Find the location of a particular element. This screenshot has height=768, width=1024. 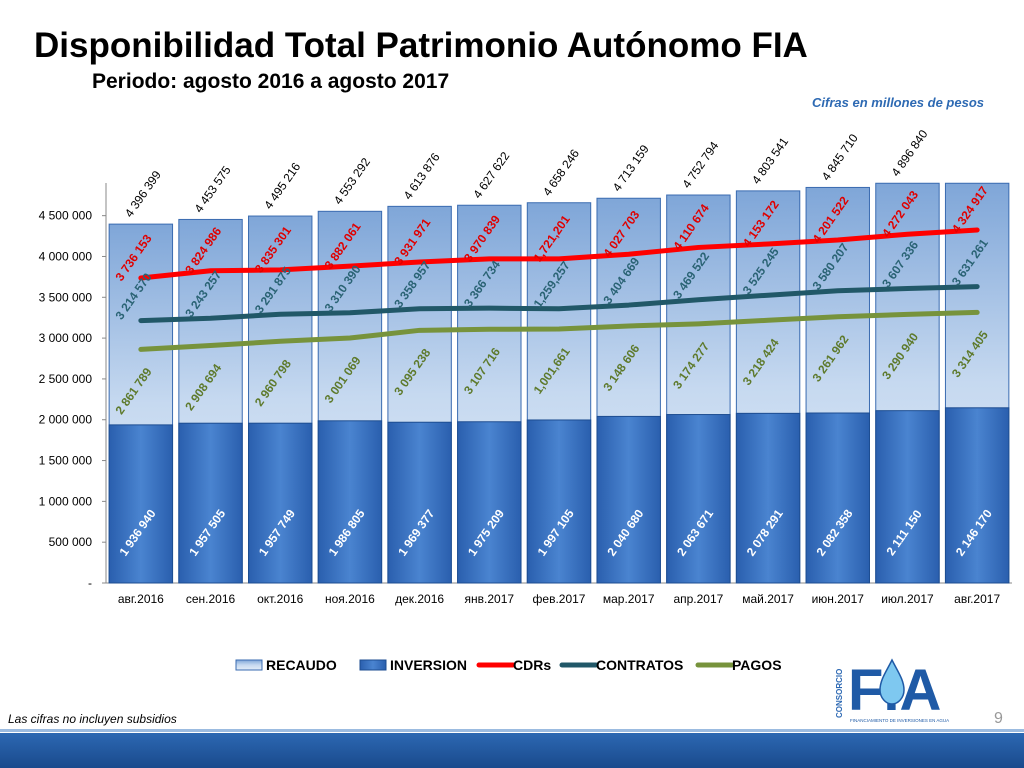

data-label-recaudo: 4 845 710 is located at coordinates (840, 157).